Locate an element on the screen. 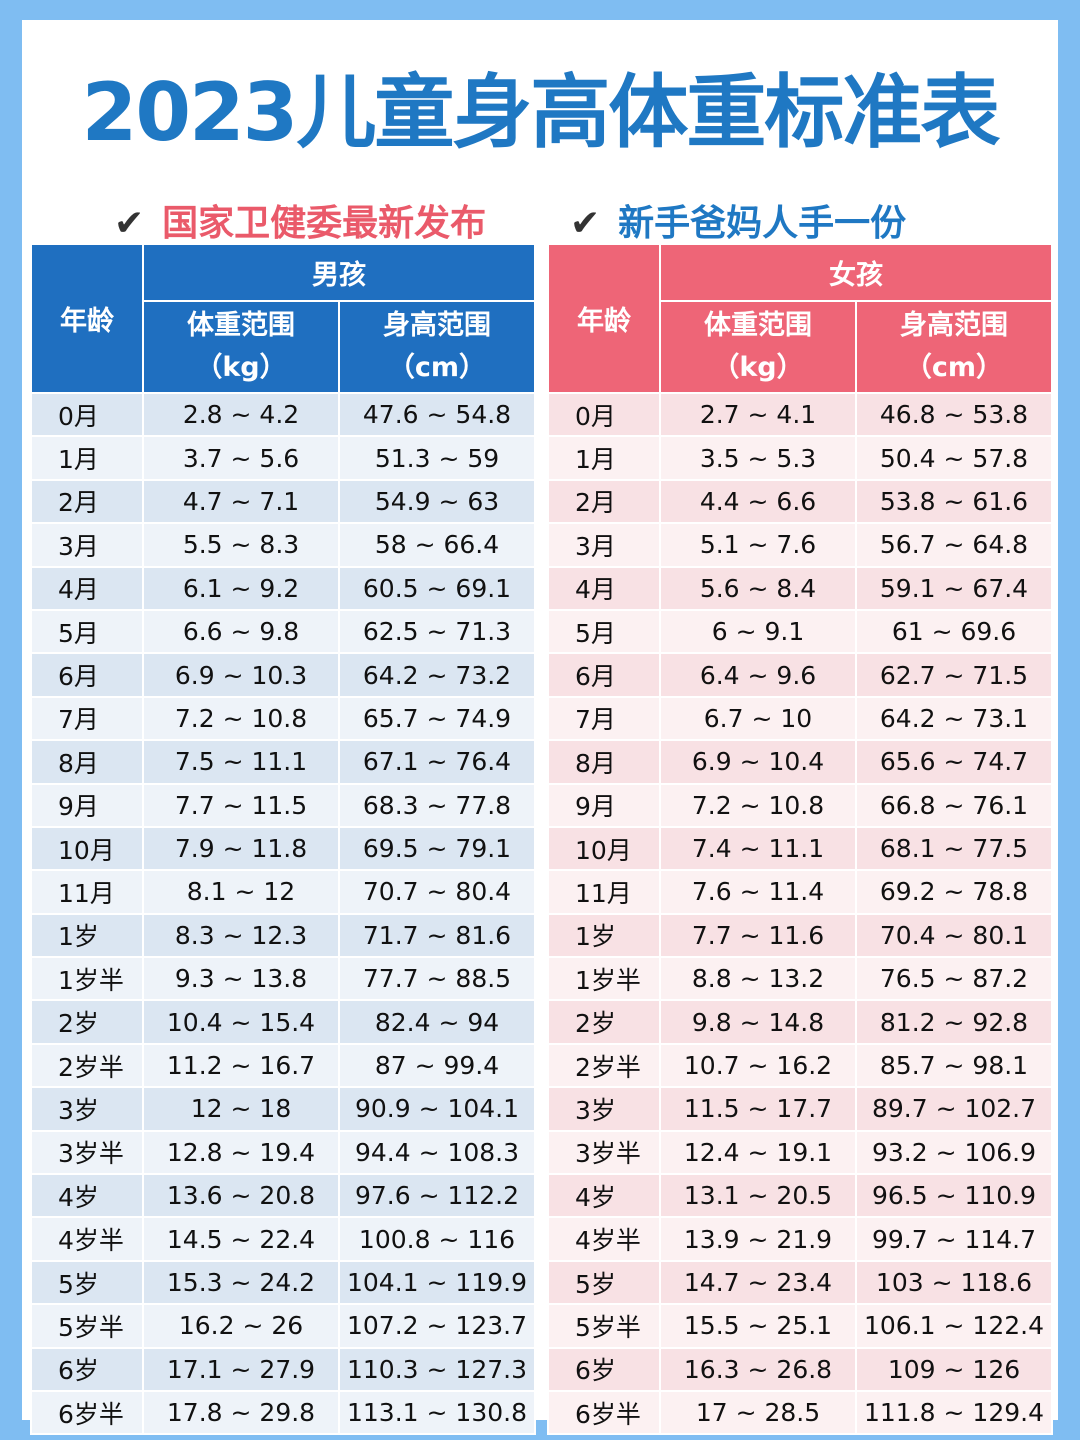 The height and width of the screenshot is (1440, 1080). weight-cell: 7.6 ~ 11.4 is located at coordinates (758, 892).